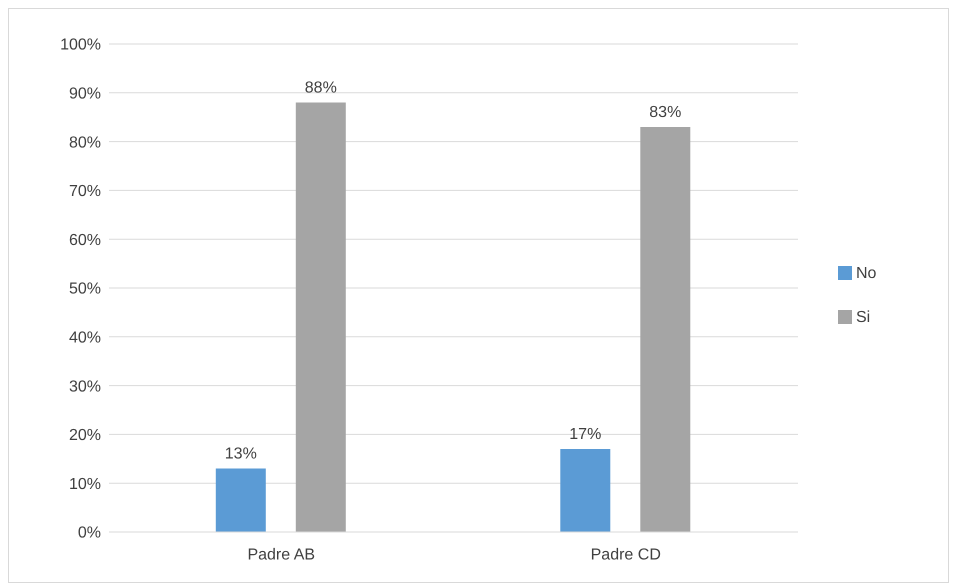  I want to click on data-label: 13%, so click(240, 454).